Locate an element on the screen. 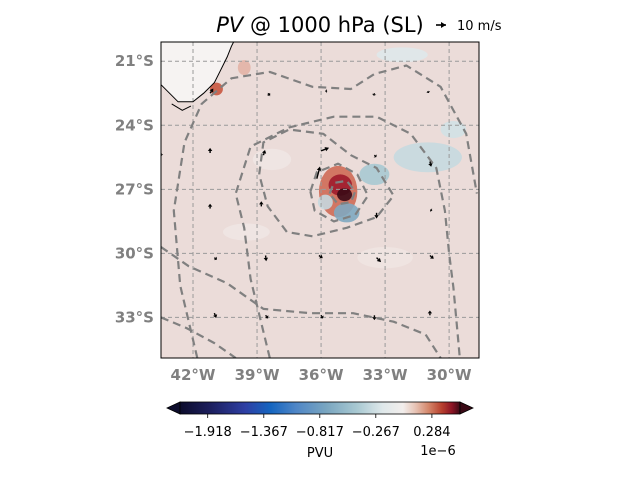  colorbar-ticks: −1.918 −1.367 −0.817 −0.267 0.284 is located at coordinates (317, 427).